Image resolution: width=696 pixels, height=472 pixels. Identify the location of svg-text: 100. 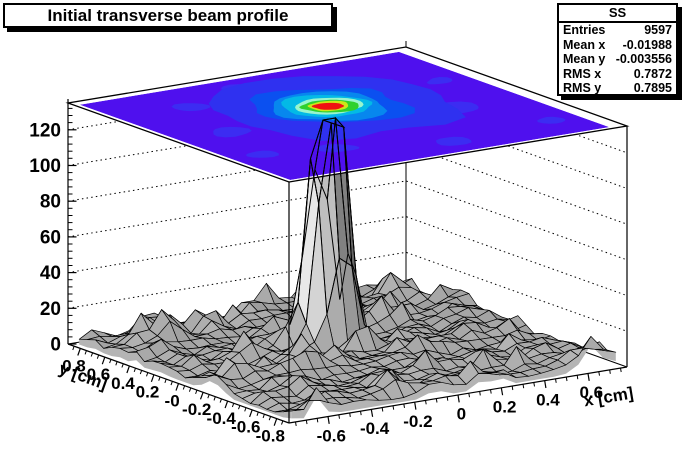
(45, 166).